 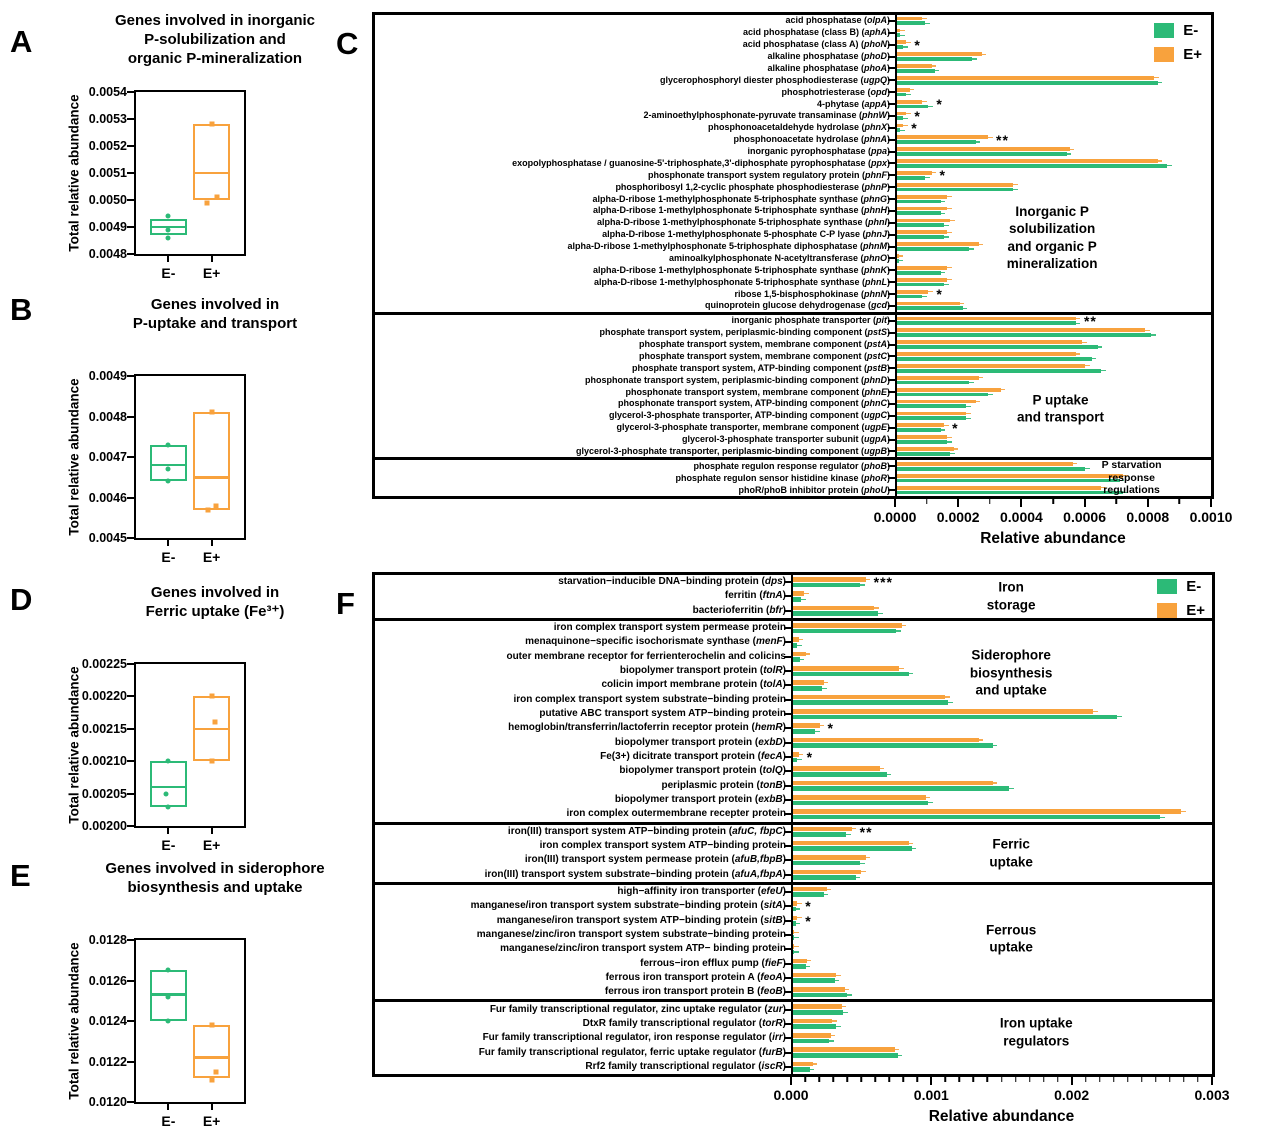 What do you see at coordinates (883, 582) in the screenshot?
I see `significance-stars: ***` at bounding box center [883, 582].